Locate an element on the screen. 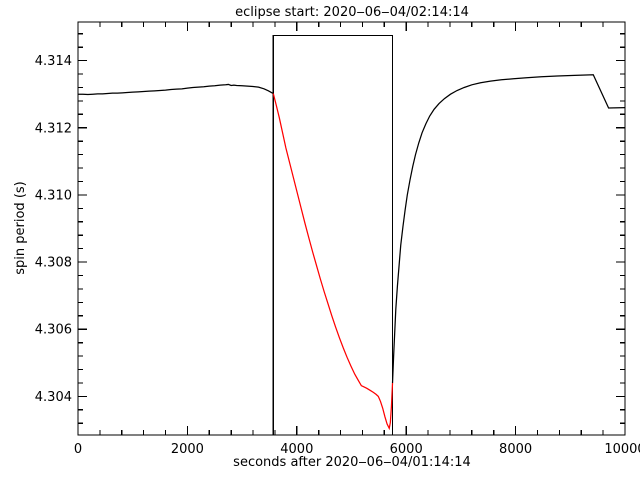 The image size is (640, 480). y-tick-label: 4.312 is located at coordinates (53, 128).